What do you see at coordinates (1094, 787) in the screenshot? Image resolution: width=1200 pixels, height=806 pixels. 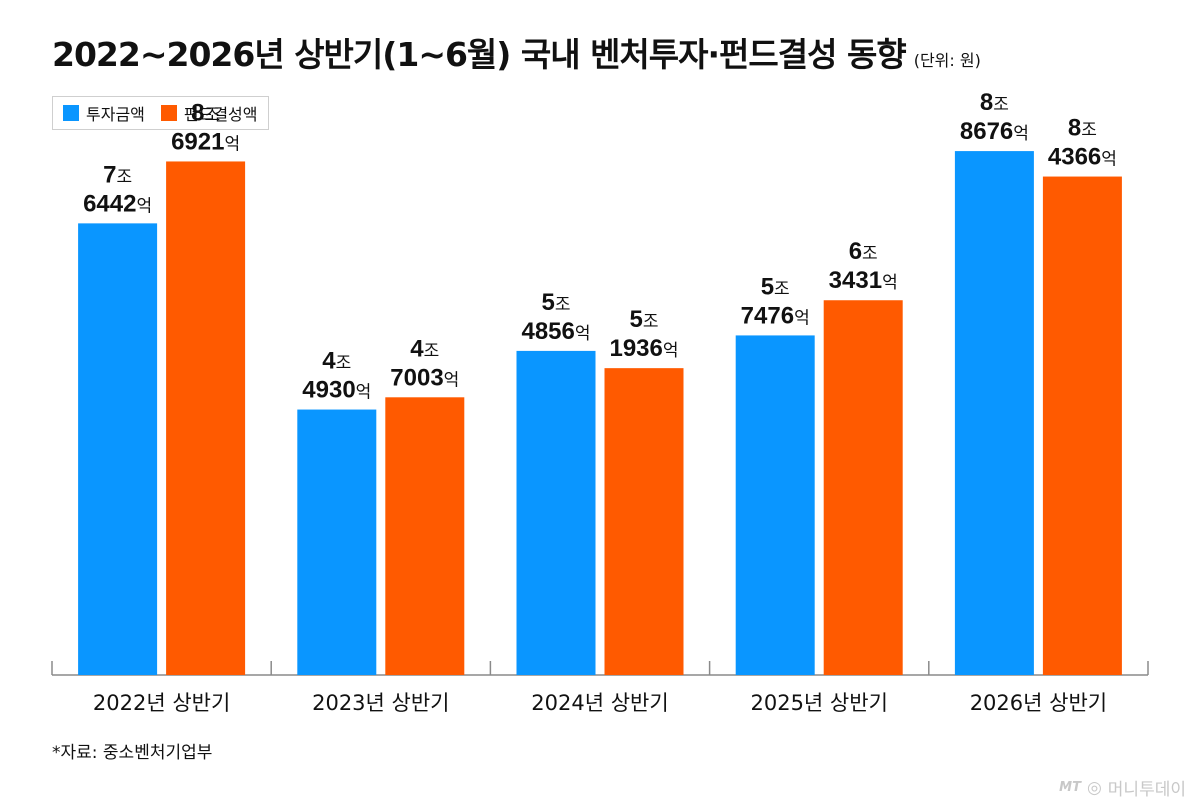 I see `brand-icon: ◎` at bounding box center [1094, 787].